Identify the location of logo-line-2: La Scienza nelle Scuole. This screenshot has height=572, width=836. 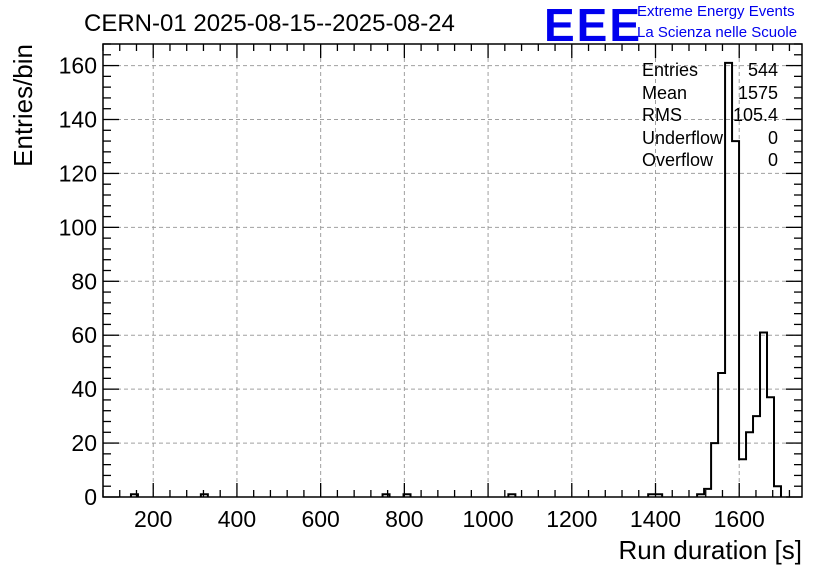
(717, 32).